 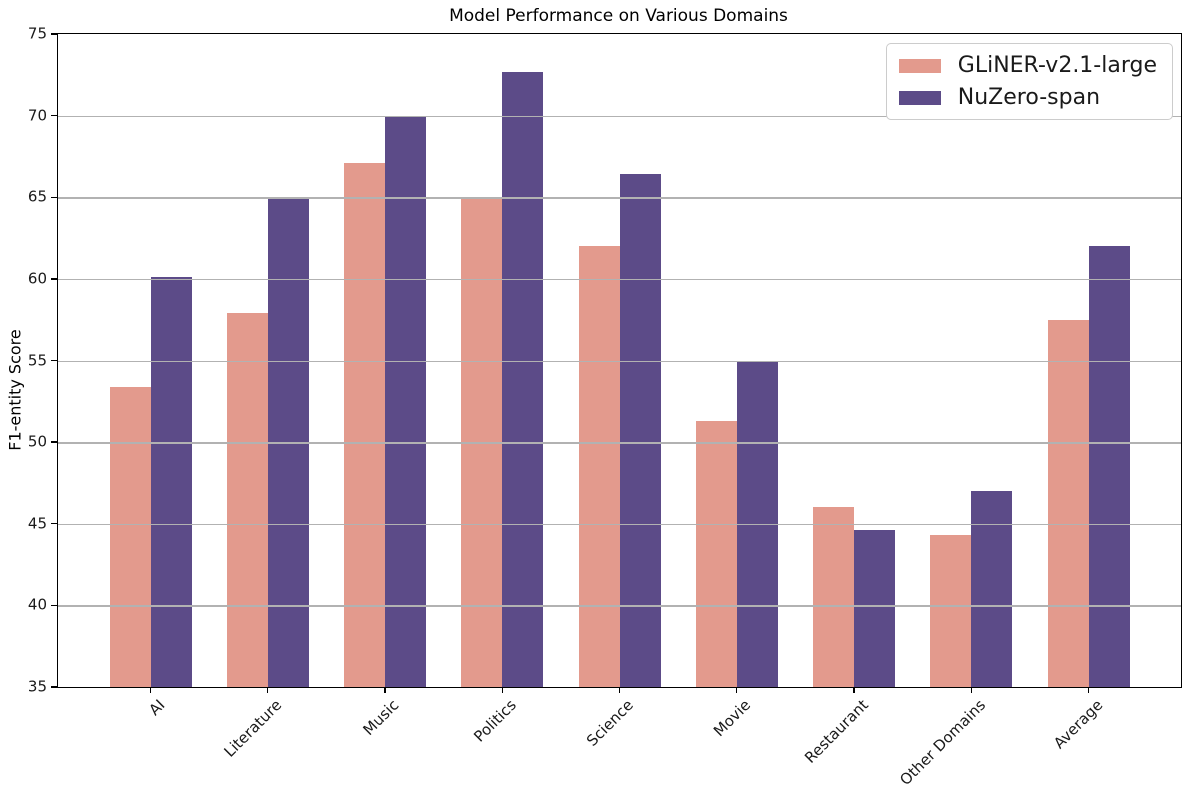 What do you see at coordinates (37, 33) in the screenshot?
I see `y-tick-label: 75` at bounding box center [37, 33].